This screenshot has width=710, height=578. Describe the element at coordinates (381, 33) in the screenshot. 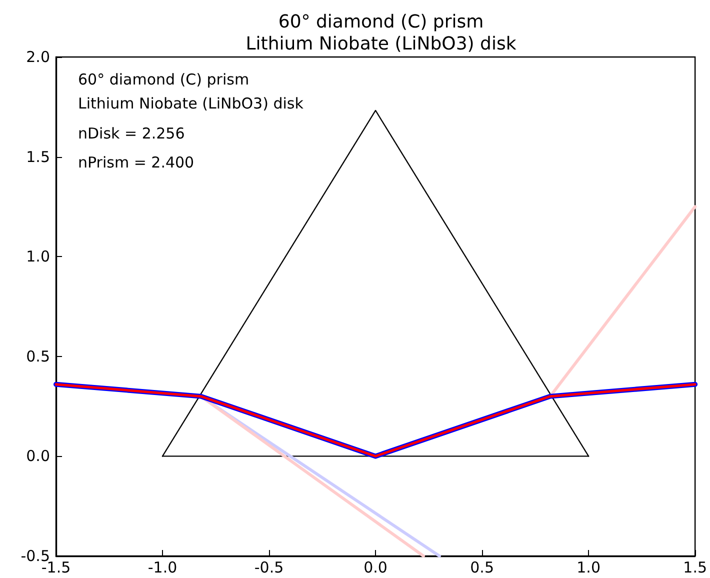

I see `chart-title: 60° diamond (C) prism Lithium Niobate (LiNbO3) disk` at that location.